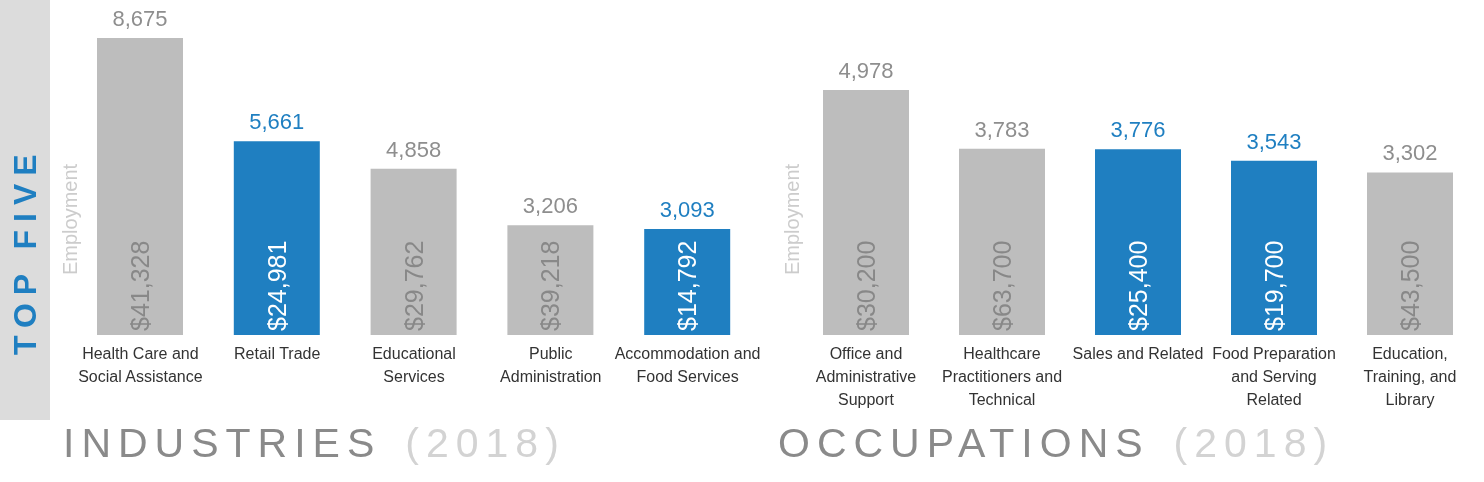  Describe the element at coordinates (1274, 376) in the screenshot. I see `x-tick-label: Food Preparation and Serving Related` at that location.